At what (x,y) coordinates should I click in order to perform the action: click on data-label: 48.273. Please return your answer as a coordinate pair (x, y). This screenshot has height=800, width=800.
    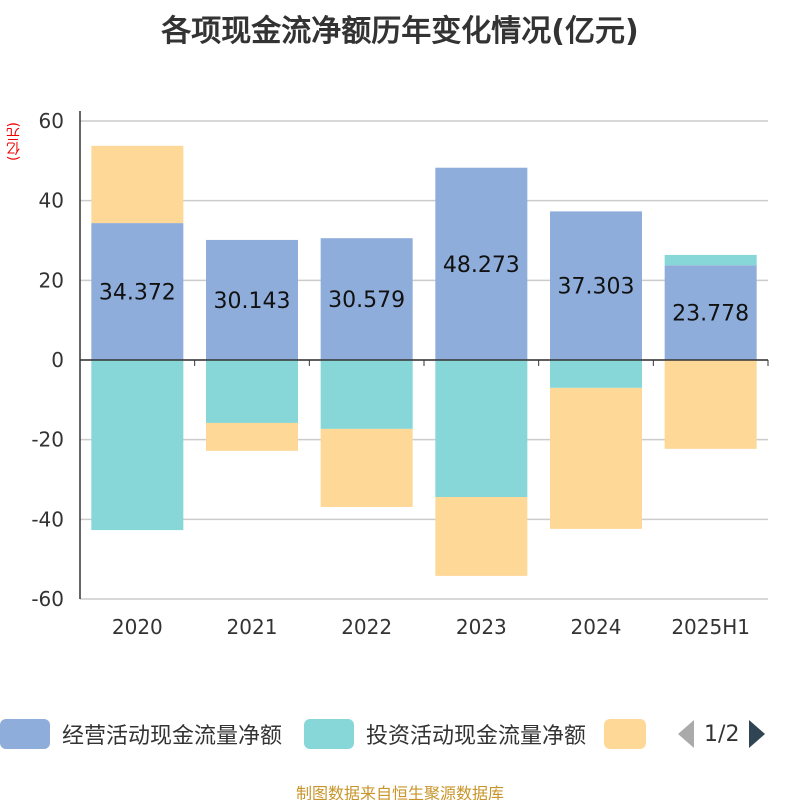
    Looking at the image, I should click on (481, 265).